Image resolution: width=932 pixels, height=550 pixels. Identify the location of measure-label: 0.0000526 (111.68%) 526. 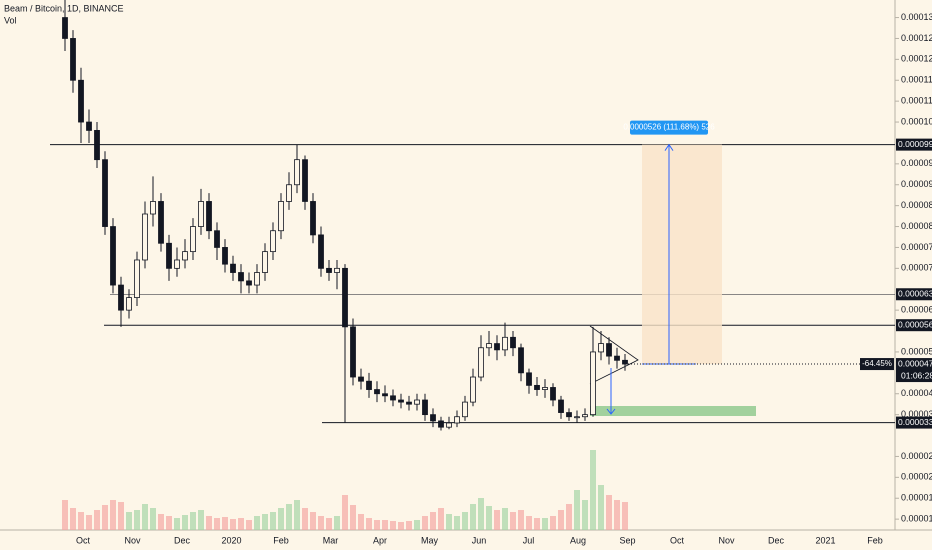
(669, 127).